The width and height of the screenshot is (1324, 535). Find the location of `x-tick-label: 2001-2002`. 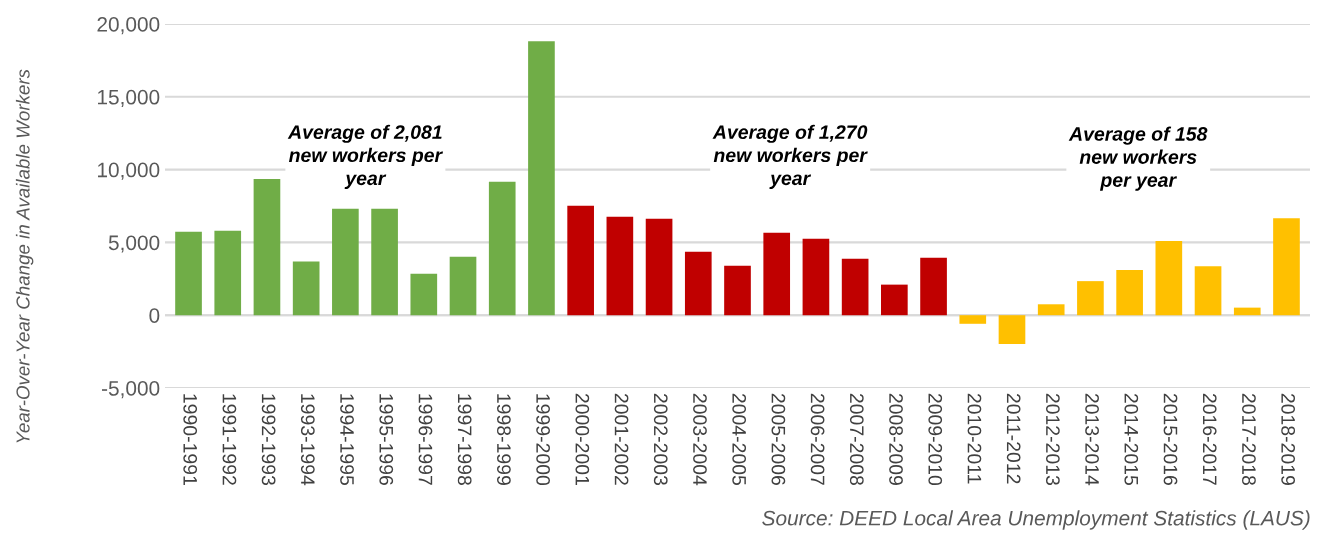

x-tick-label: 2001-2002 is located at coordinates (621, 439).